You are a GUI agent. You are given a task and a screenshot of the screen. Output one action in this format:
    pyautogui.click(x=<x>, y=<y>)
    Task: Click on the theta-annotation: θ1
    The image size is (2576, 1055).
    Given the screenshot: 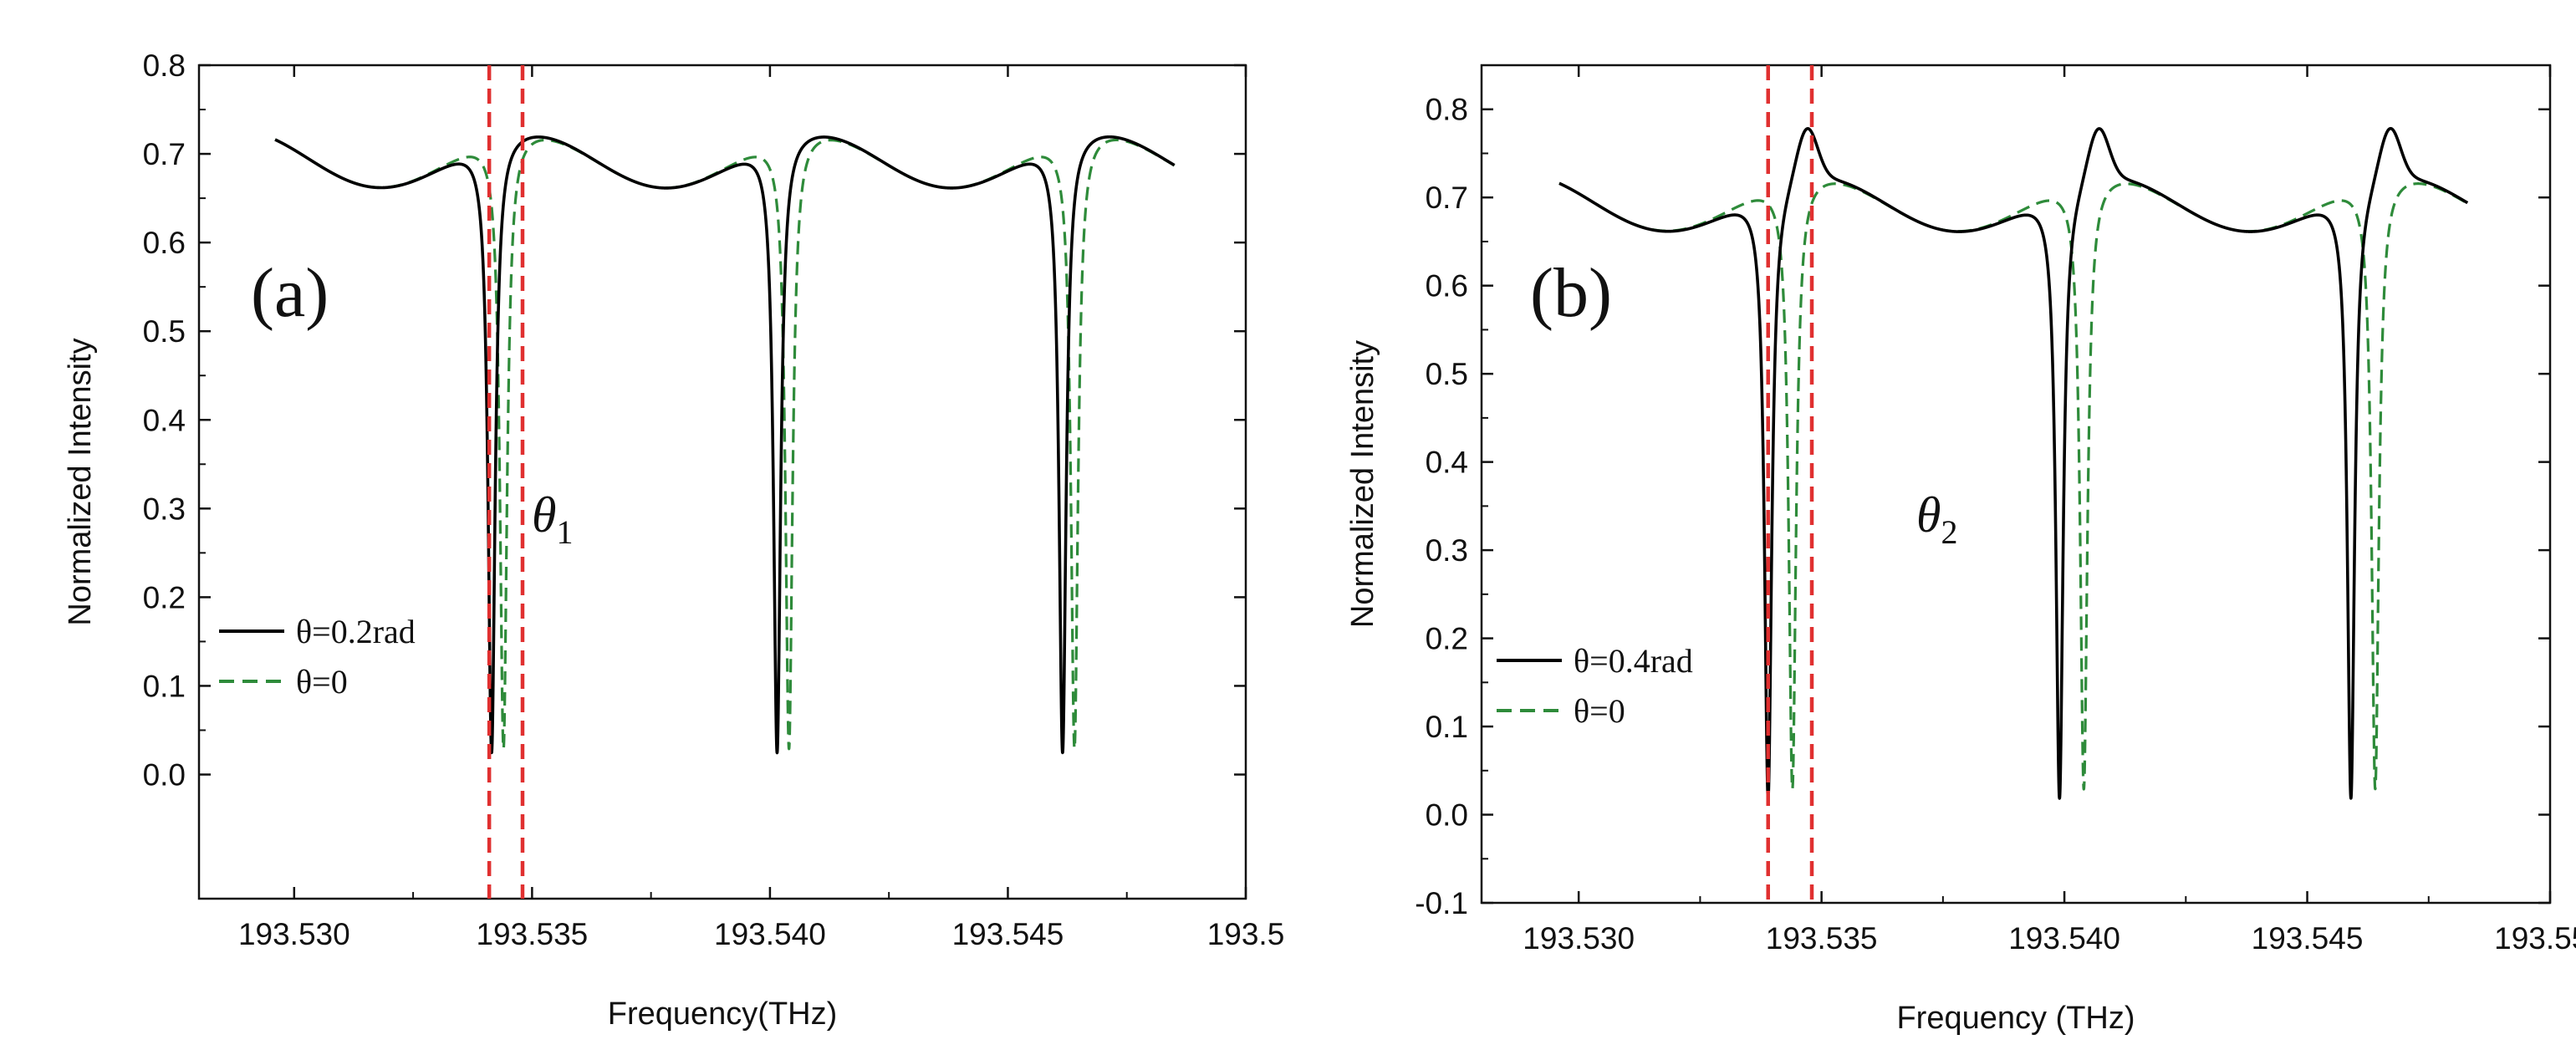 What is the action you would take?
    pyautogui.click(x=552, y=519)
    